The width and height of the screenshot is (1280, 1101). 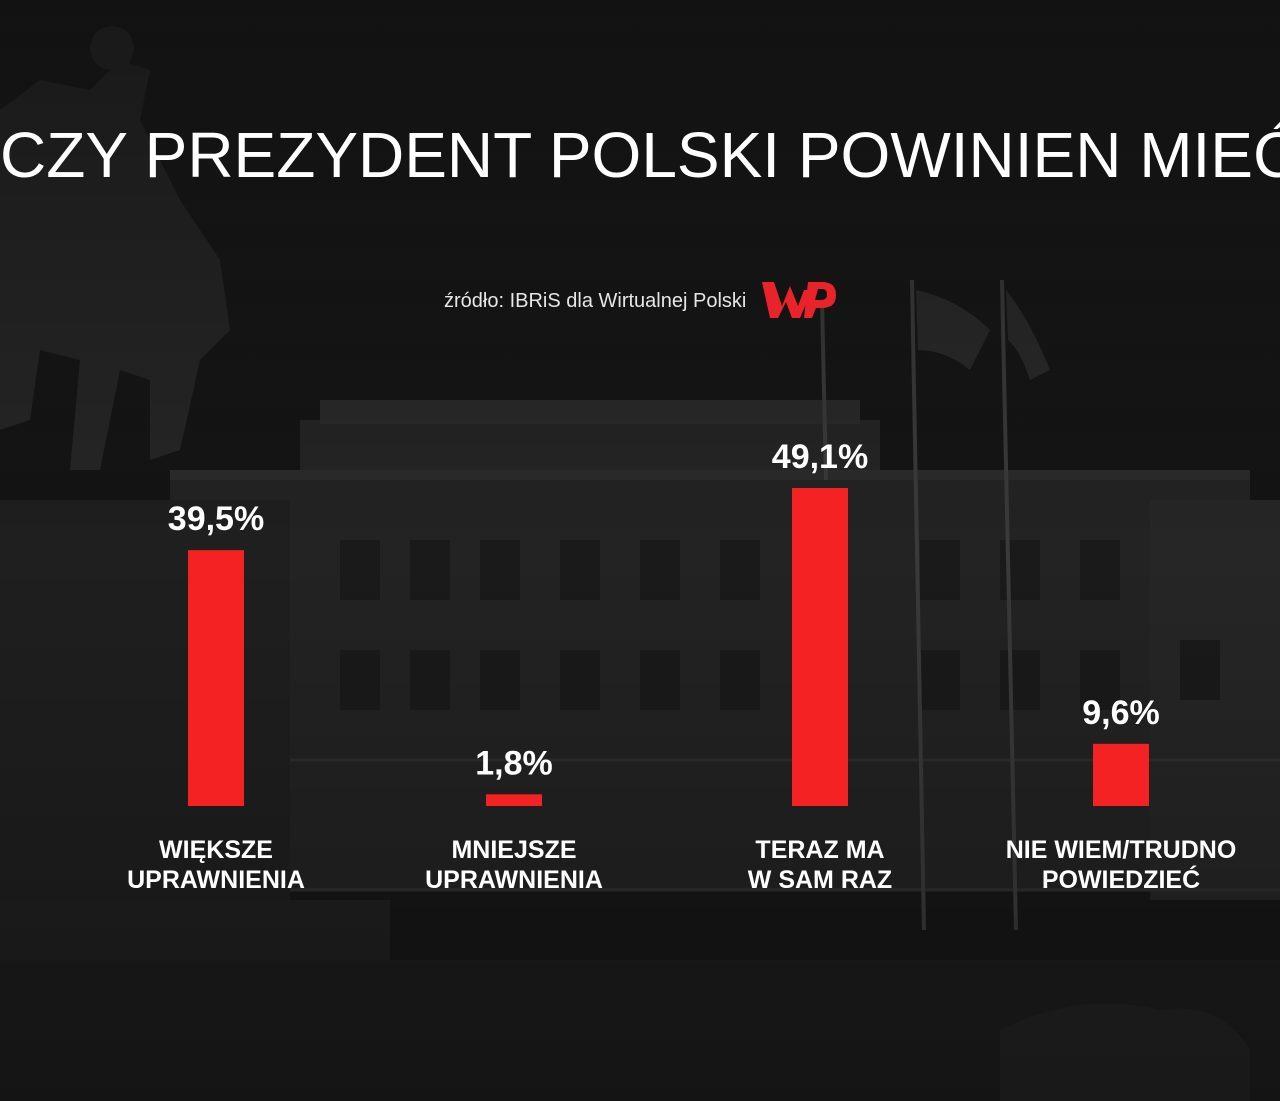 What do you see at coordinates (1121, 879) in the screenshot?
I see `category-label-4-line-2: POWIEDZIEĆ` at bounding box center [1121, 879].